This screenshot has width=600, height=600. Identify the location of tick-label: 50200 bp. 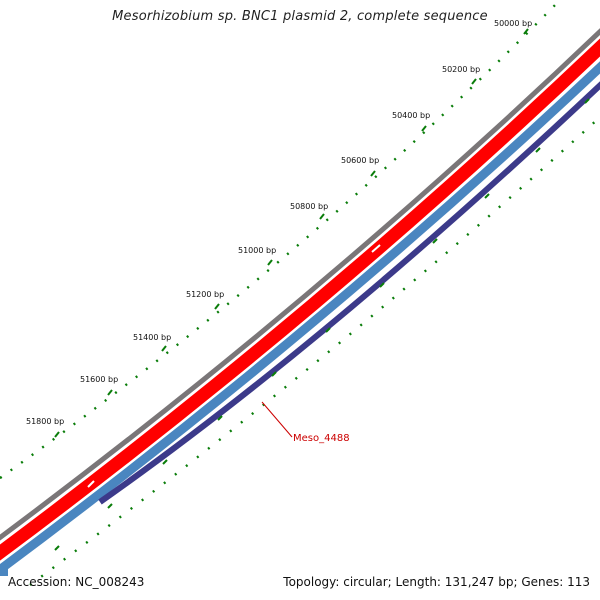
(461, 69).